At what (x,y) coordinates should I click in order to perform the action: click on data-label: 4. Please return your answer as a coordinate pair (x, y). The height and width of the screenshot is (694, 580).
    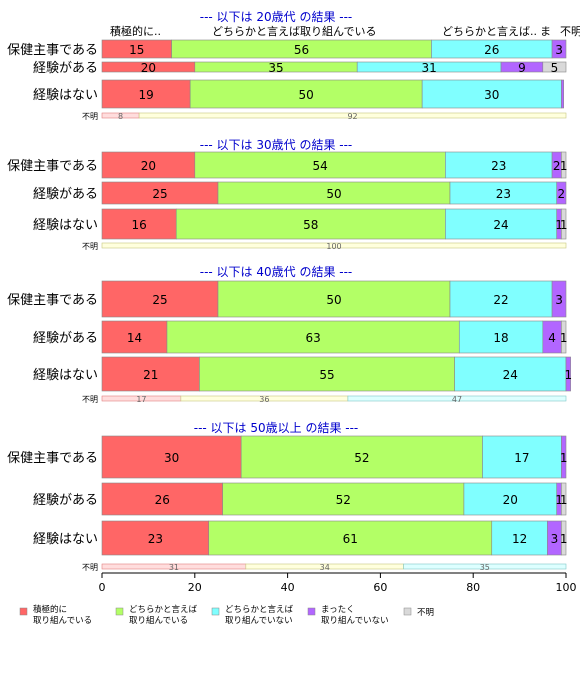
    Looking at the image, I should click on (552, 338).